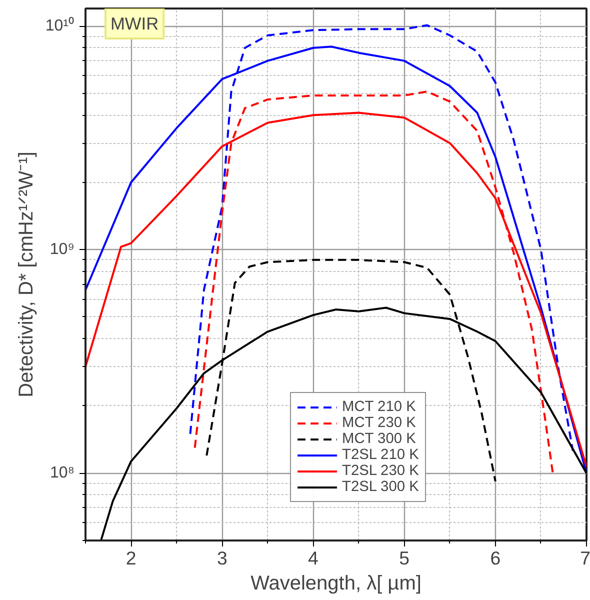 This screenshot has width=590, height=600. I want to click on x-tick-label: 5, so click(404, 558).